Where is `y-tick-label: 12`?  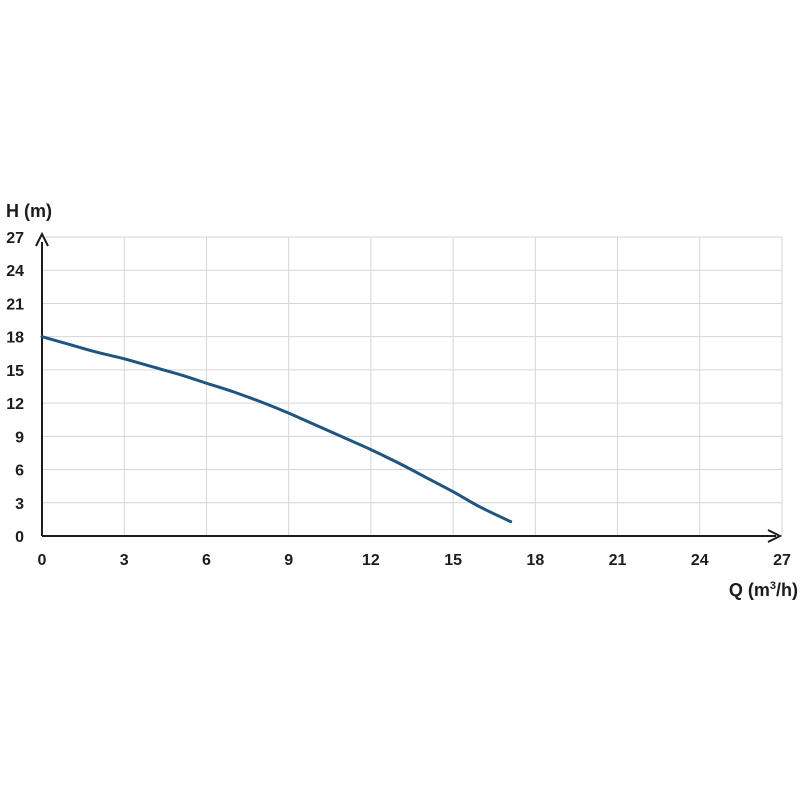
y-tick-label: 12 is located at coordinates (15, 404).